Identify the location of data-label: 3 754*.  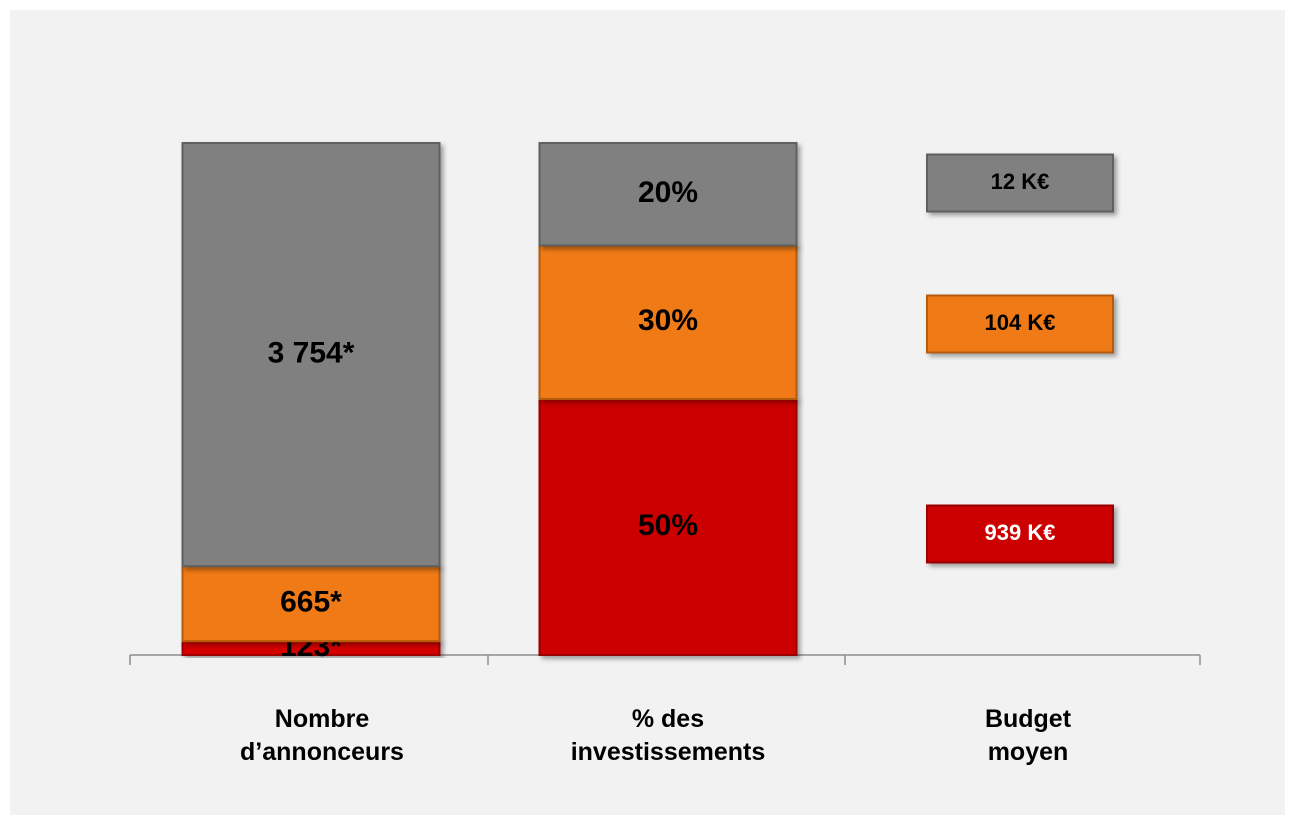
(311, 353).